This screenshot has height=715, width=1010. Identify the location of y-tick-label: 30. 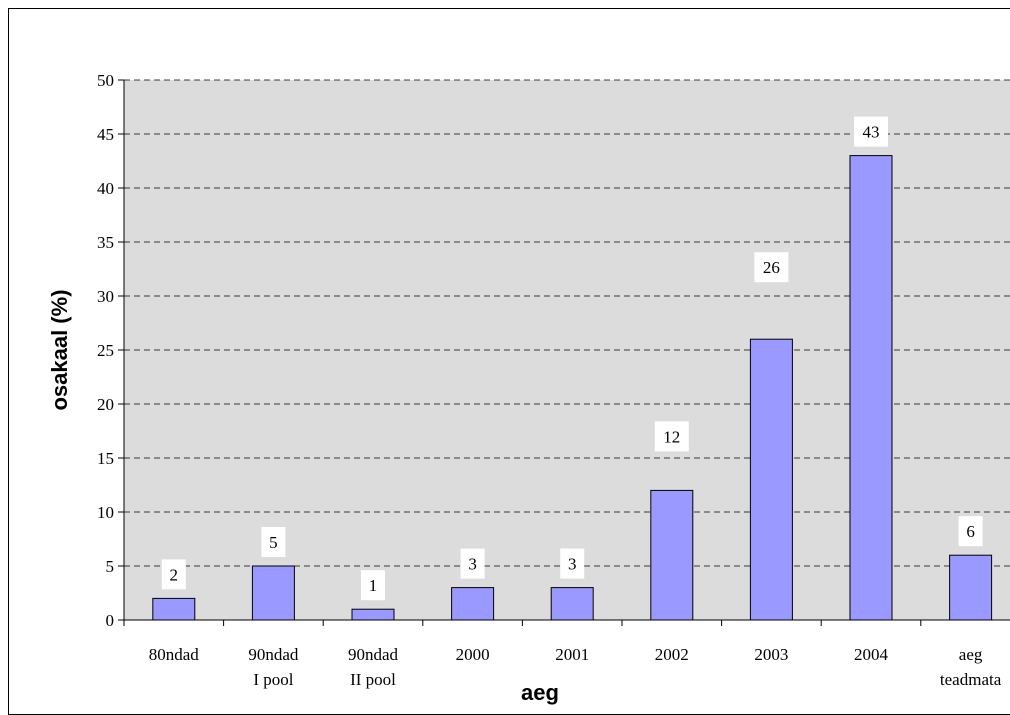
(105, 296).